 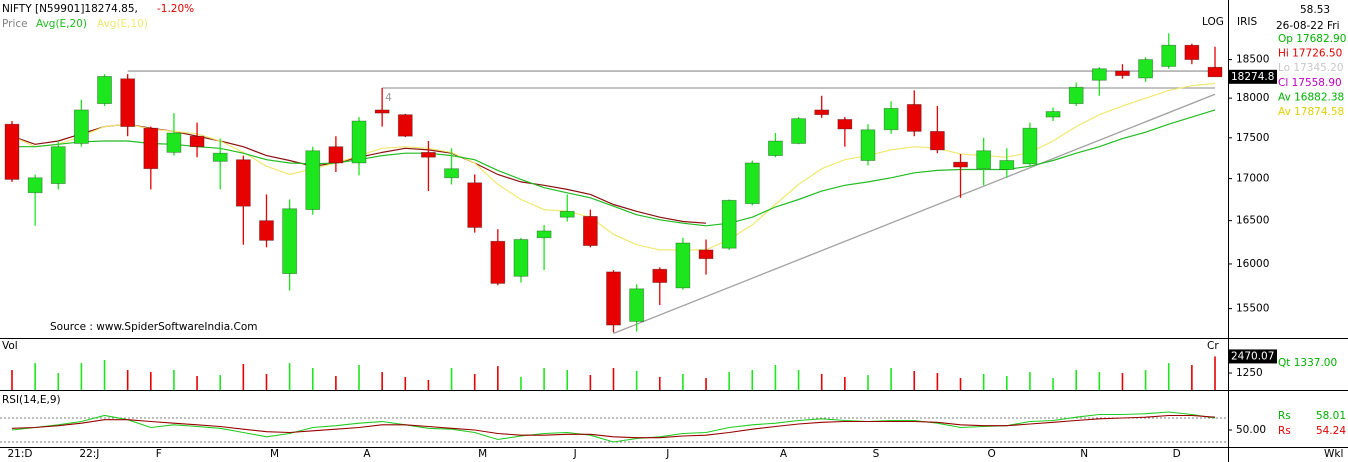 I want to click on pane-title: RSI(14,E,9), so click(x=31, y=400).